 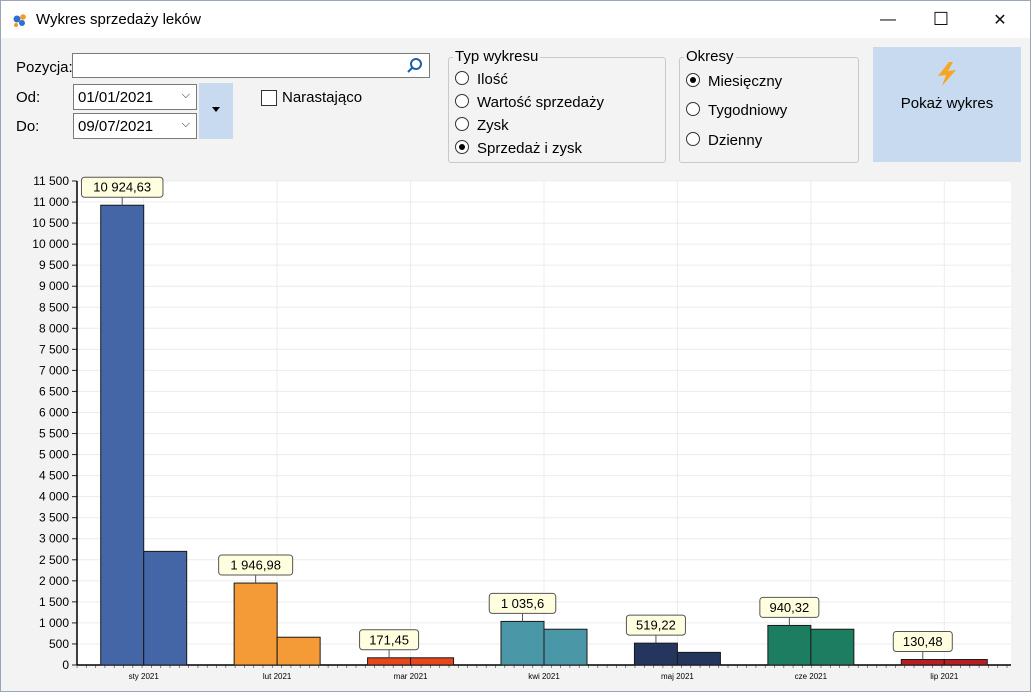 I want to click on chart-type-group, so click(x=557, y=110).